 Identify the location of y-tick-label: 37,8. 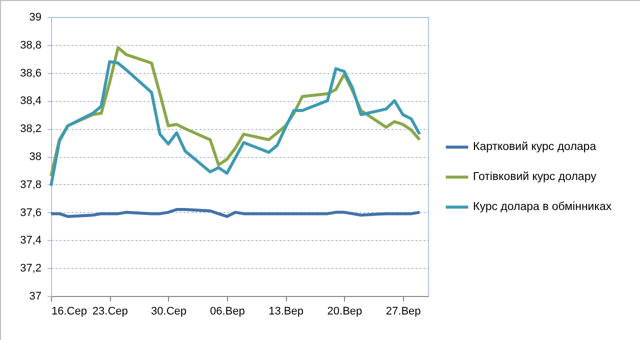
(31, 184).